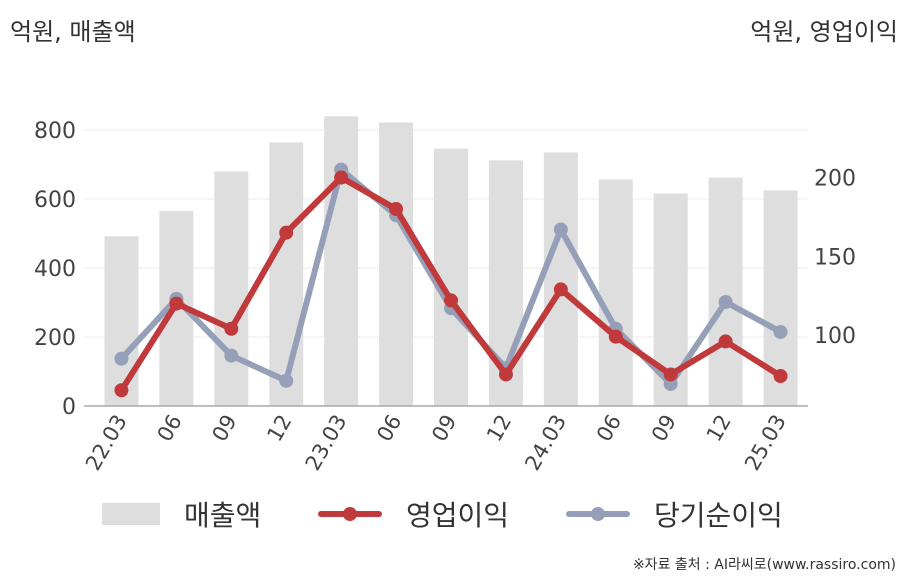  What do you see at coordinates (131, 514) in the screenshot?
I see `legend-swatch-revenue` at bounding box center [131, 514].